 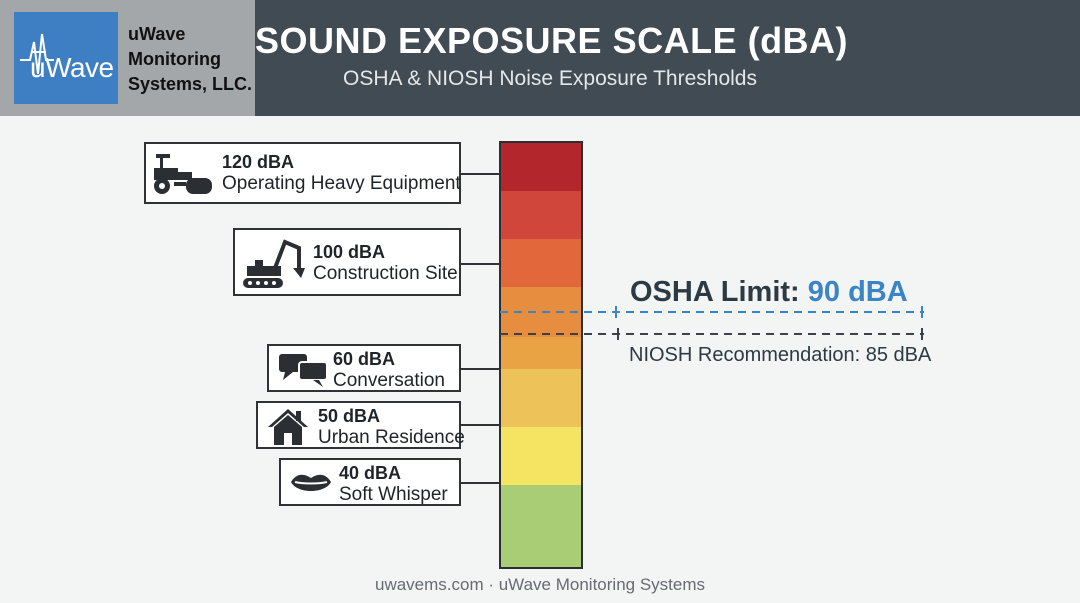 I want to click on logo-panel: uWave uWave Monitoring Systems, LLC., so click(x=127, y=58).